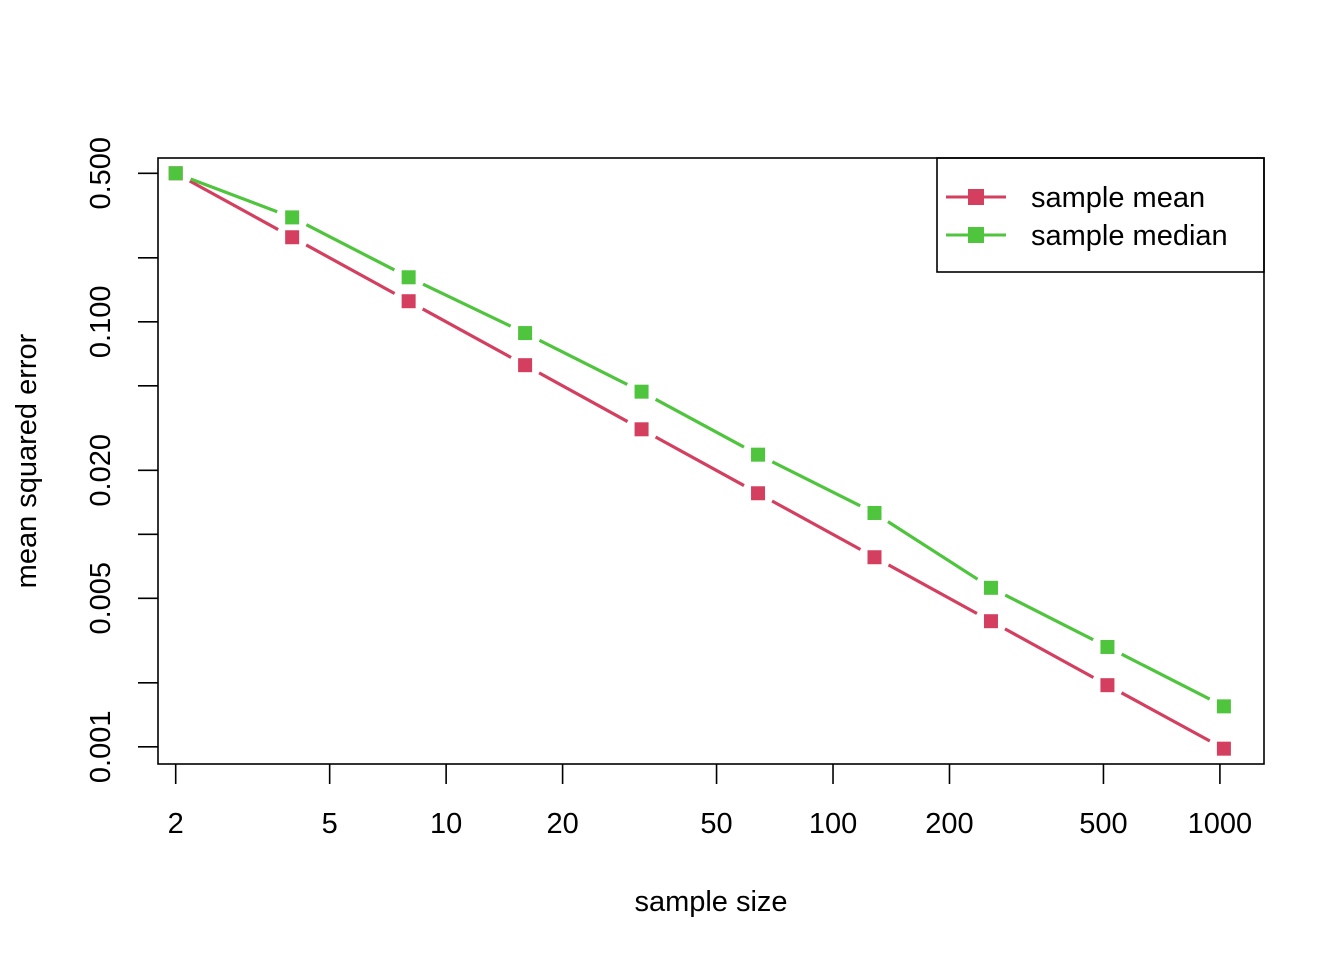  Describe the element at coordinates (446, 824) in the screenshot. I see `x-tick-label-10: 10` at that location.